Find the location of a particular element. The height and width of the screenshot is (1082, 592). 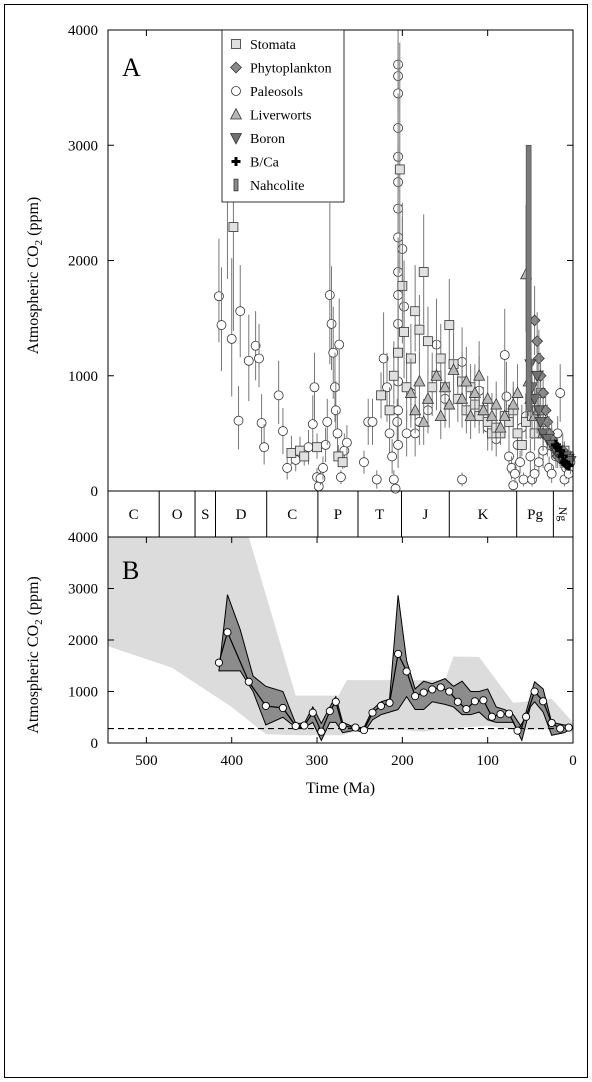

period-label: S is located at coordinates (205, 515).